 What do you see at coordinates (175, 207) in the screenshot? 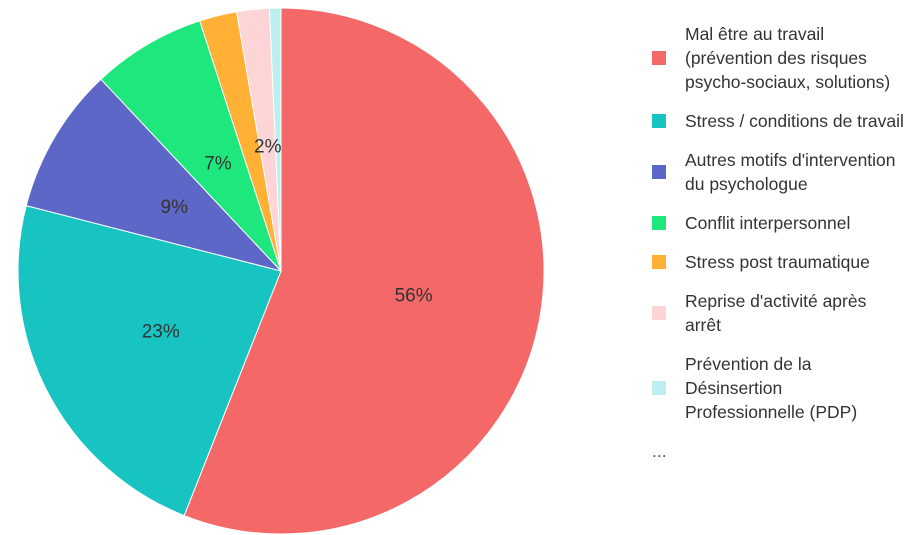
I see `slice-label: 9%` at bounding box center [175, 207].